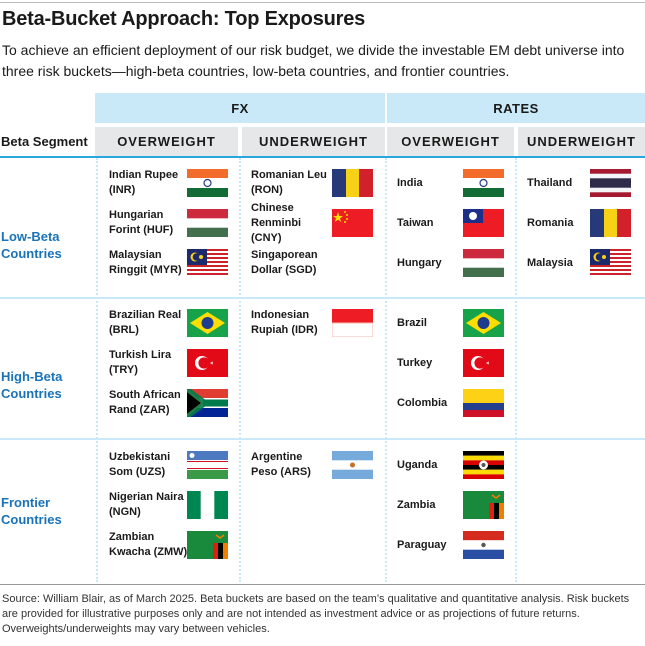  What do you see at coordinates (422, 544) in the screenshot?
I see `exposure-item: Paraguay` at bounding box center [422, 544].